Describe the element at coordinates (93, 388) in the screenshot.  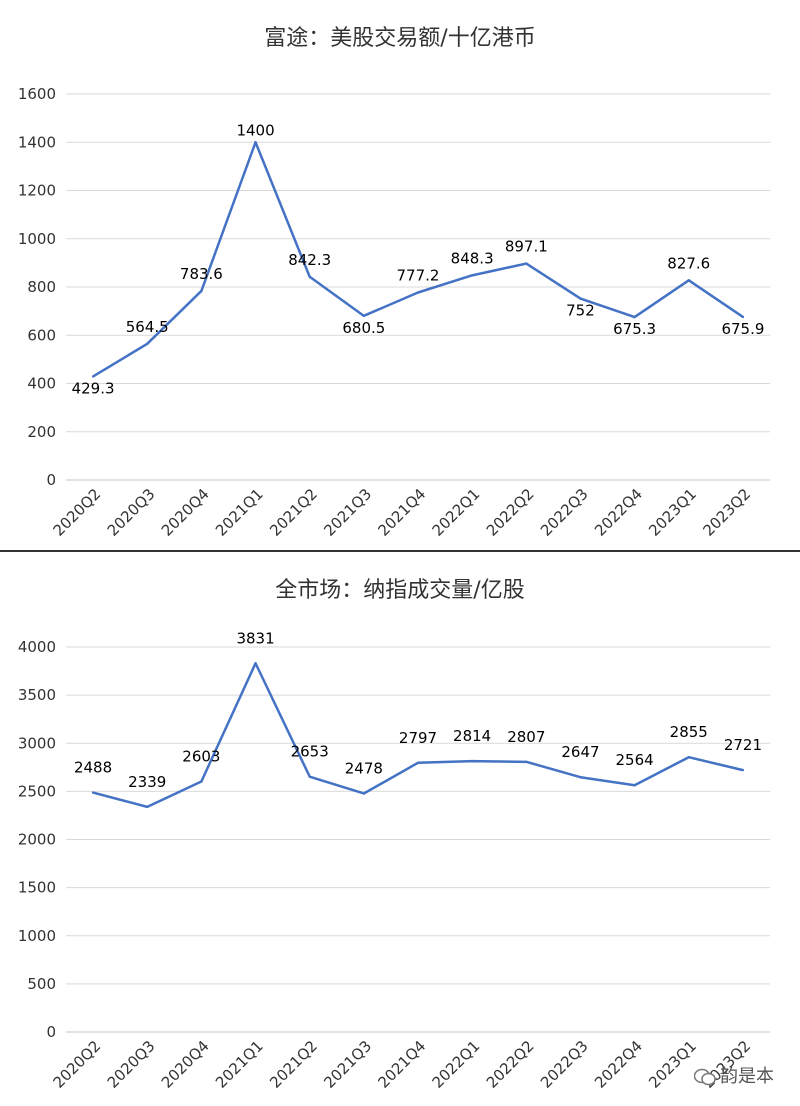
I see `data-label: 429.3` at that location.